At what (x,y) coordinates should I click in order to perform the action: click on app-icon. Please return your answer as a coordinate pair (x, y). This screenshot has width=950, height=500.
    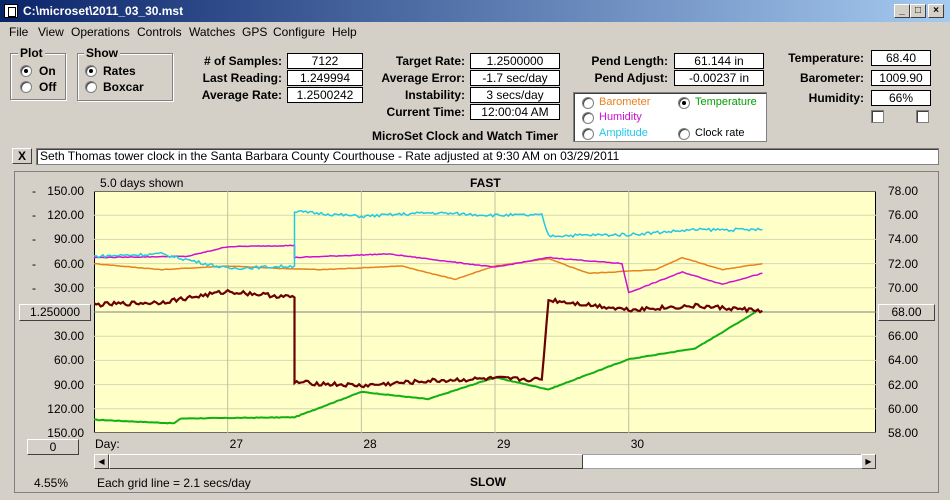
    Looking at the image, I should click on (11, 11).